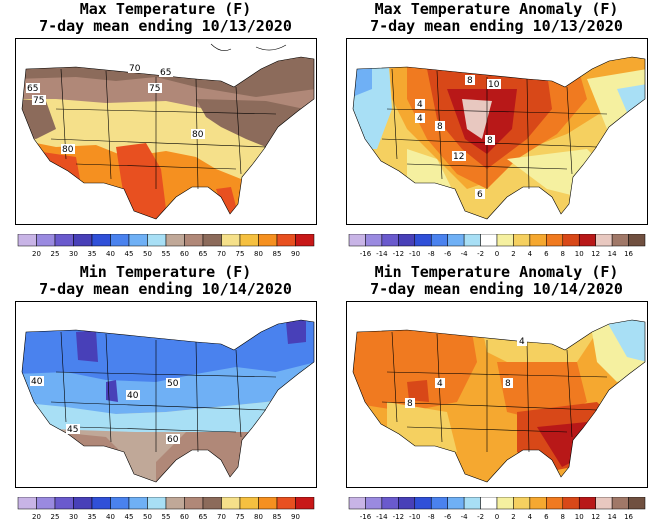 This screenshot has width=662, height=526. Describe the element at coordinates (38, 101) in the screenshot. I see `contour-label: 75` at that location.